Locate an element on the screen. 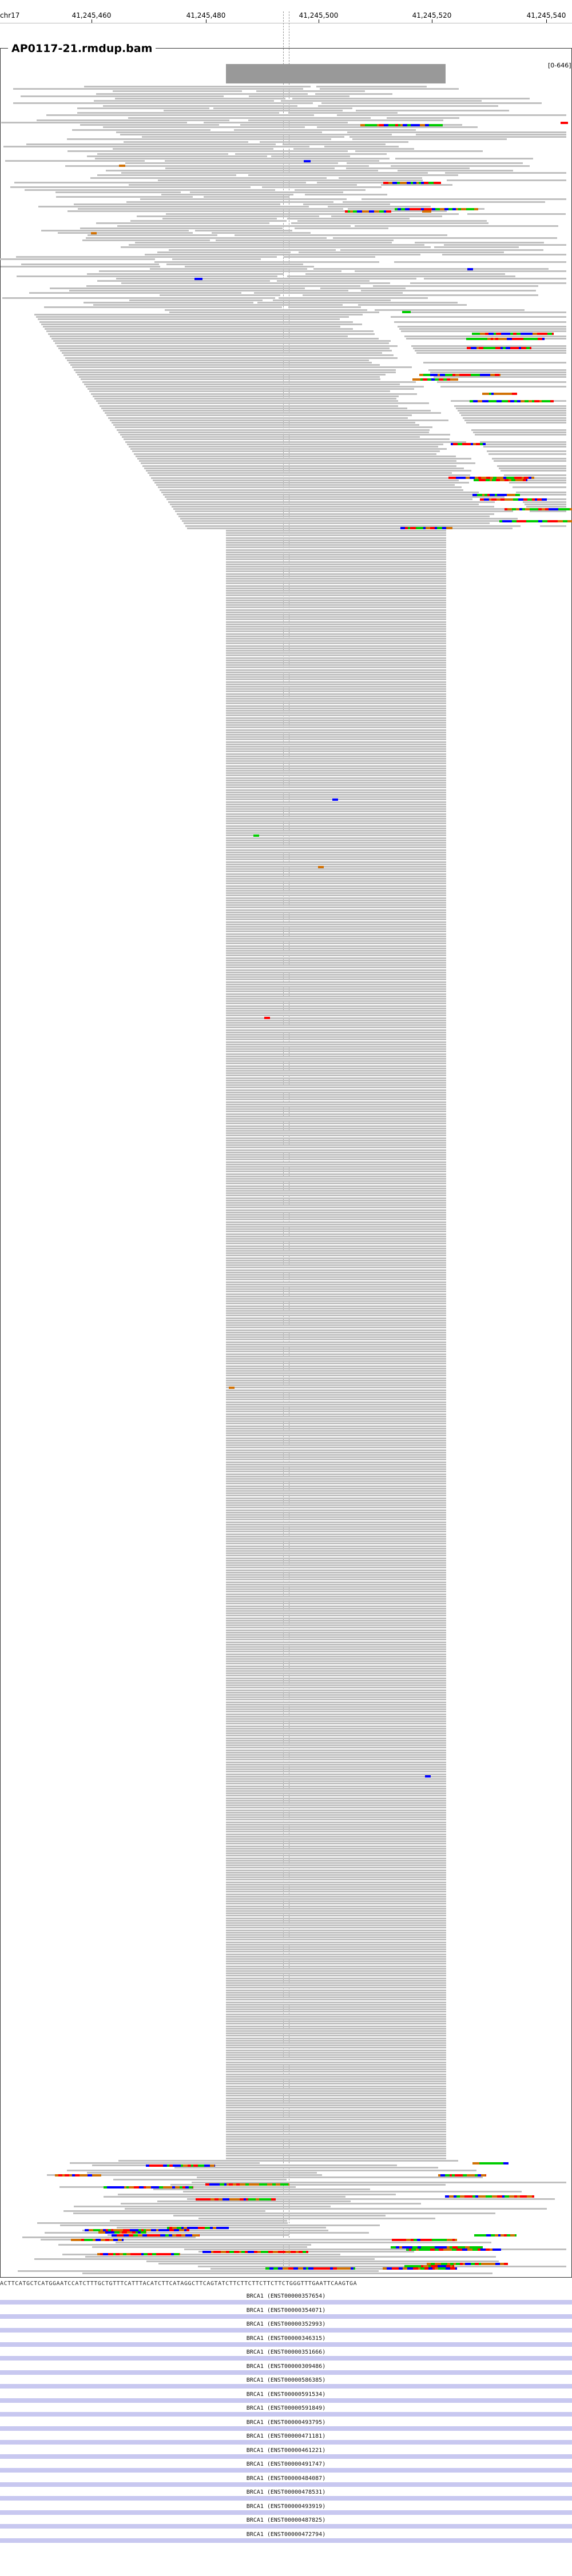 Image resolution: width=572 pixels, height=2576 pixels. transcript-track: BRCA1 (ENST00000354071) is located at coordinates (286, 2314).